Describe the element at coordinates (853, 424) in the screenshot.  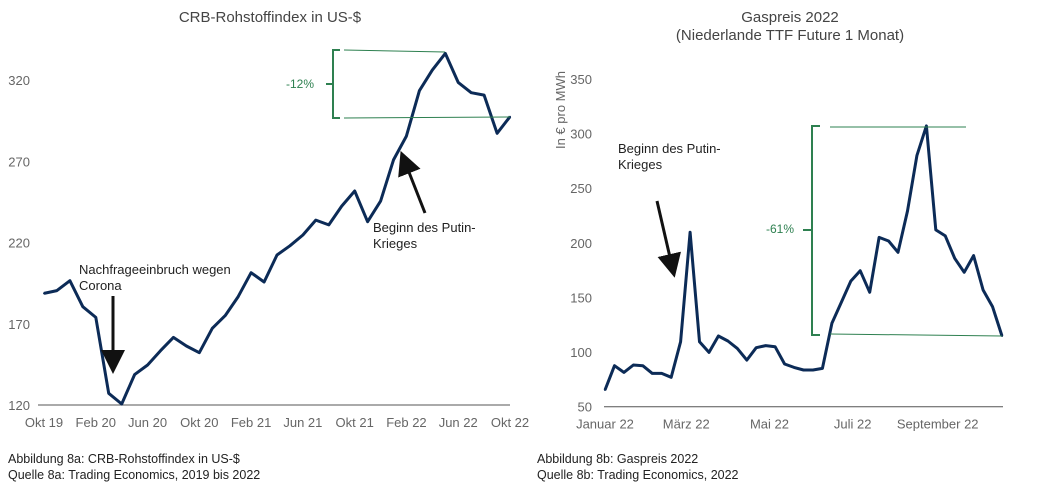
I see `chart-b-xtick-label: Juli 22` at that location.